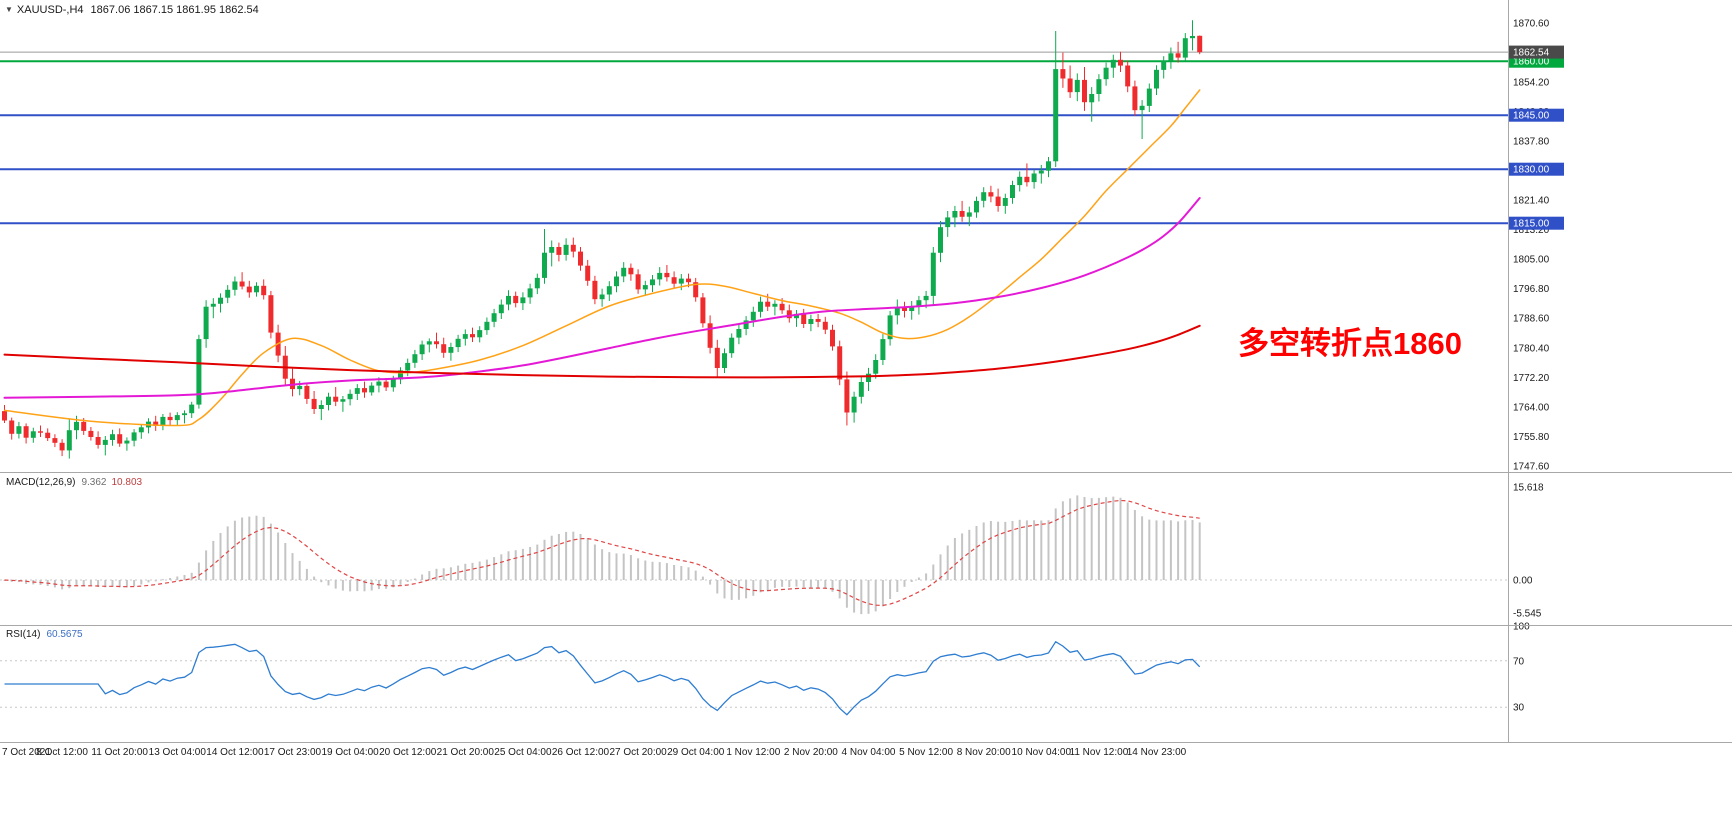  What do you see at coordinates (235, 752) in the screenshot?
I see `time-axis-label: 14 Oct 12:00` at bounding box center [235, 752].